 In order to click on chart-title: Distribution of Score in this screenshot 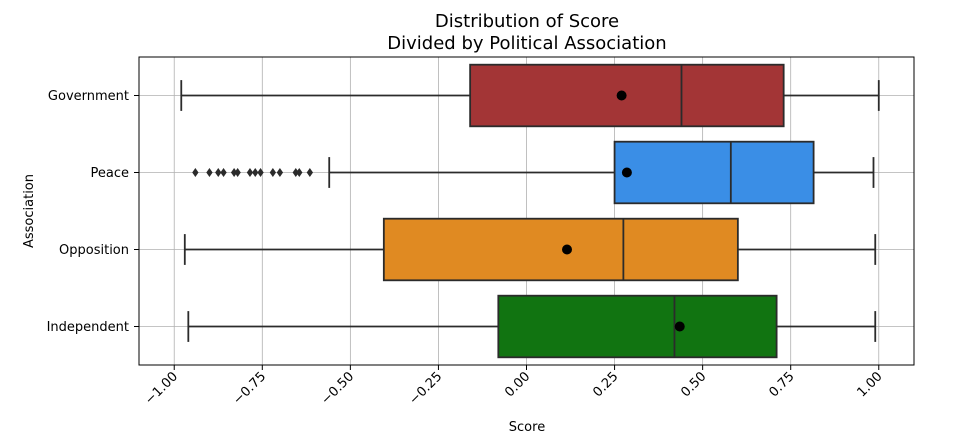, I will do `click(527, 21)`.